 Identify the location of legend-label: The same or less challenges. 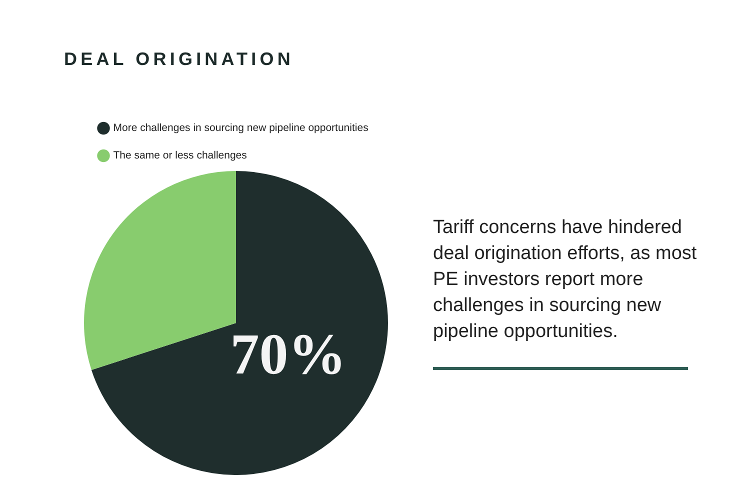
(180, 156).